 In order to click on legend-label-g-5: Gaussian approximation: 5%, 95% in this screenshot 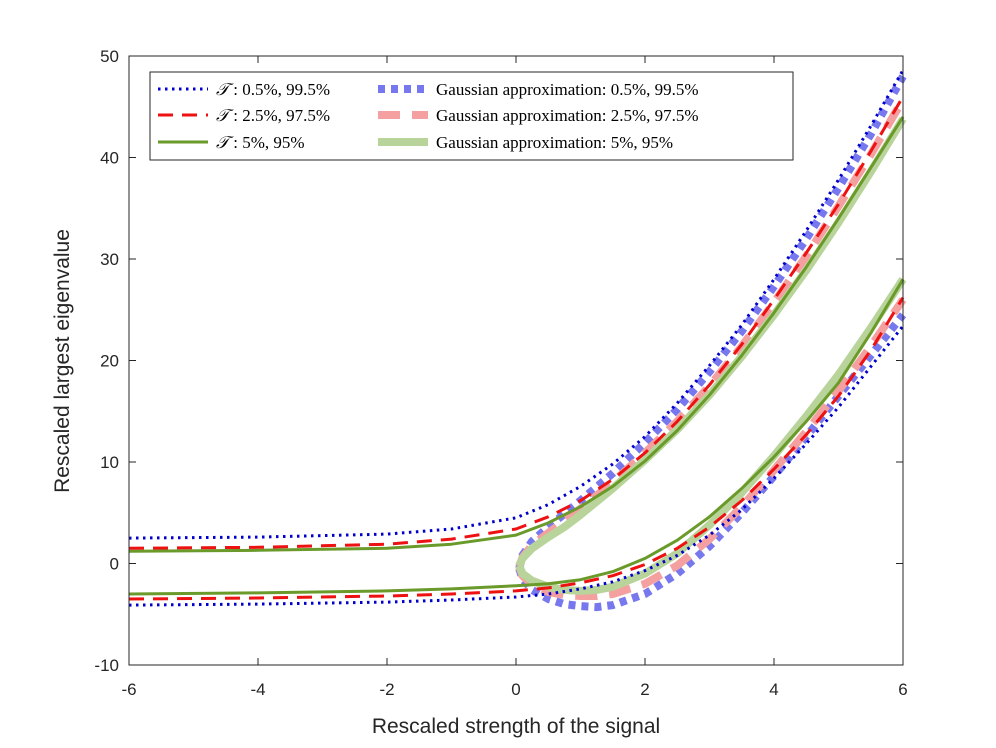, I will do `click(554, 142)`.